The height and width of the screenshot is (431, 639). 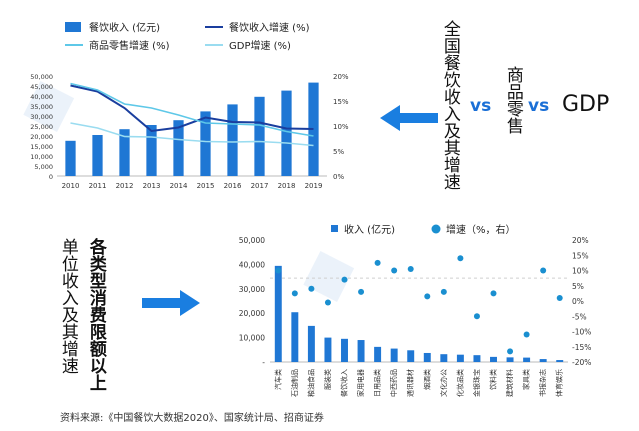 What do you see at coordinates (179, 186) in the screenshot?
I see `x-tick-label: 2014` at bounding box center [179, 186].